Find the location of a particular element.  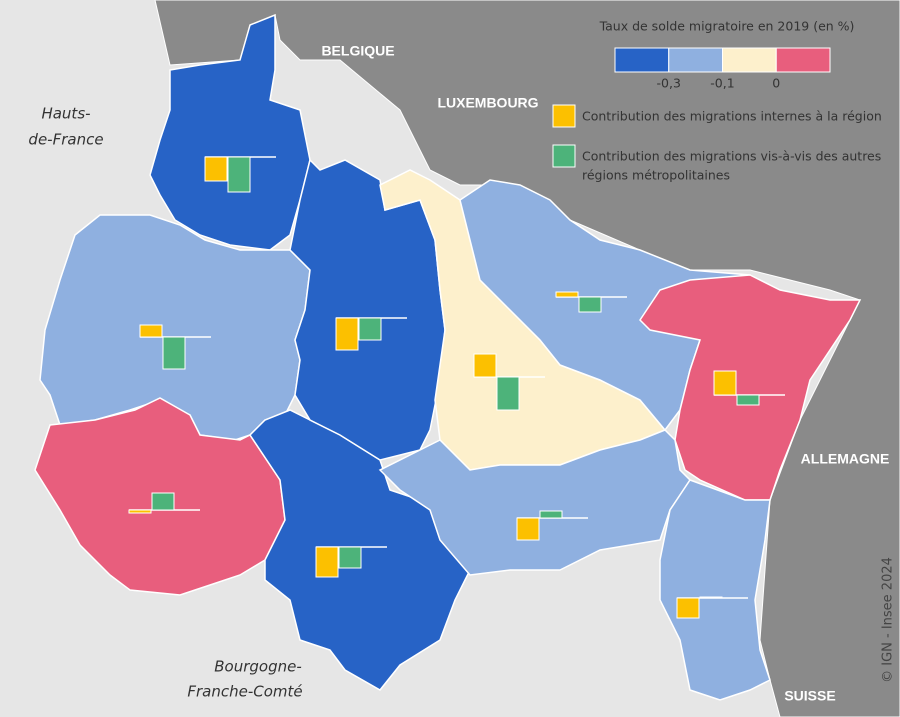

legend-bar-label: régions métropolitaines is located at coordinates (656, 175).